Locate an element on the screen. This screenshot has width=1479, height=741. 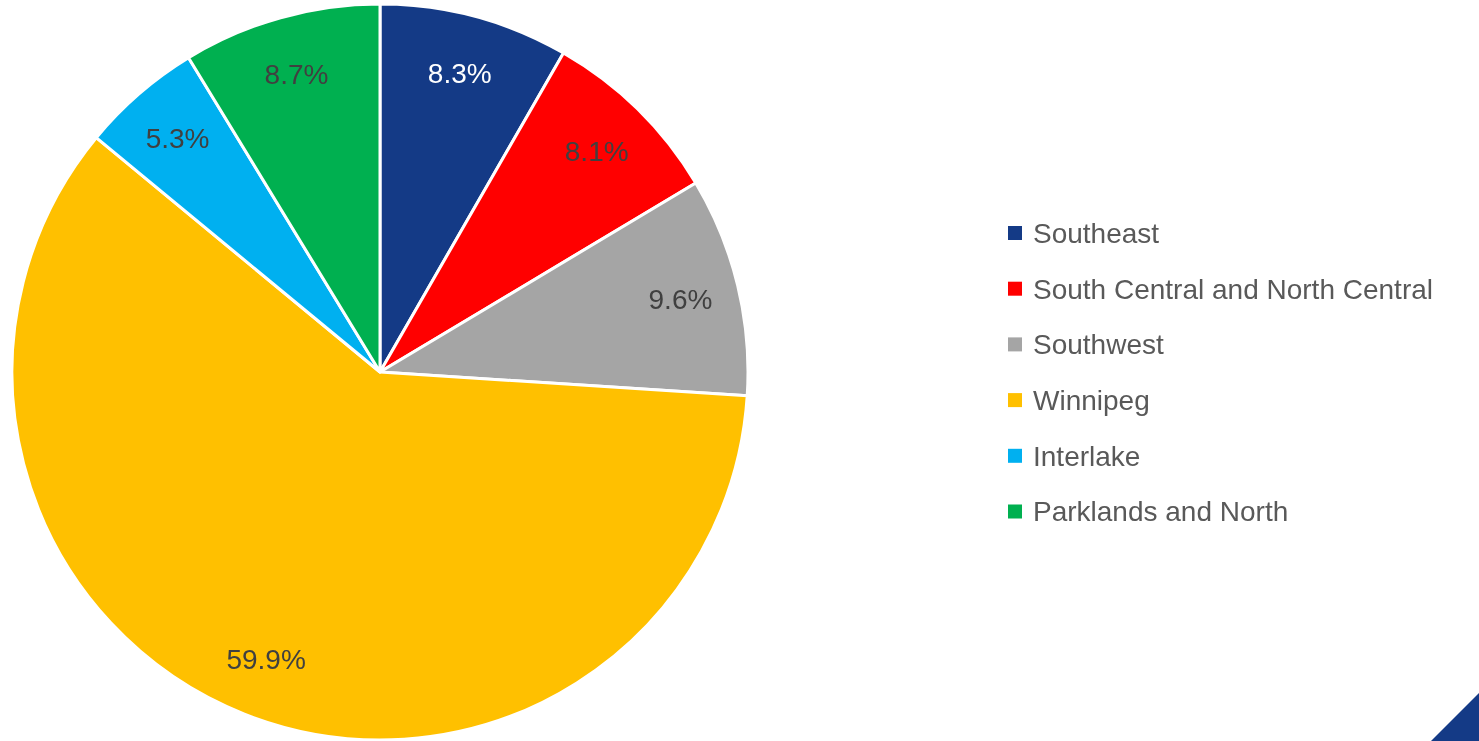
data-label: 59.9% is located at coordinates (266, 660).